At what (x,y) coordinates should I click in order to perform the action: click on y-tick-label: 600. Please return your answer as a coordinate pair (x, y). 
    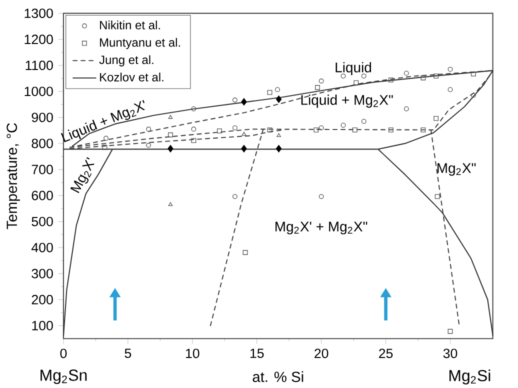
    Looking at the image, I should click on (42, 195).